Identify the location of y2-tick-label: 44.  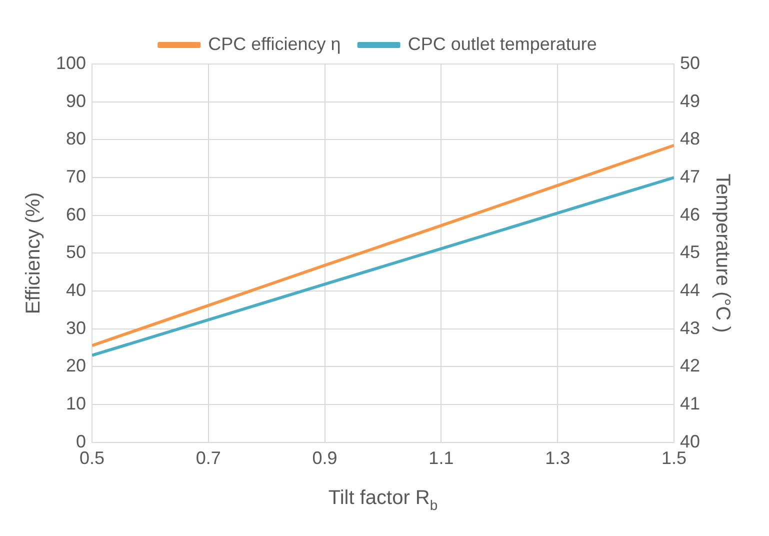
(690, 290).